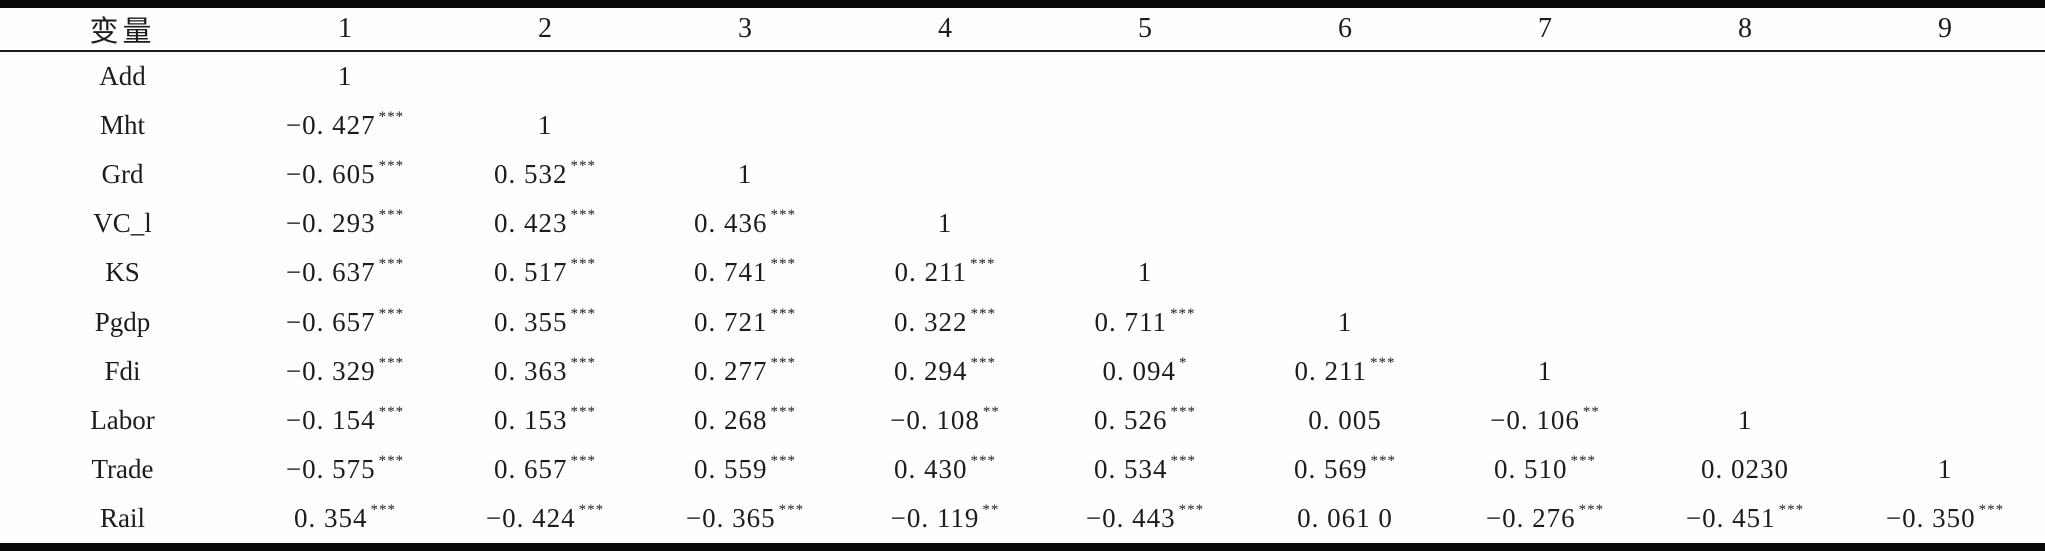 This screenshot has width=2045, height=551. I want to click on correlation-cell: −0. 427 ***, so click(345, 125).